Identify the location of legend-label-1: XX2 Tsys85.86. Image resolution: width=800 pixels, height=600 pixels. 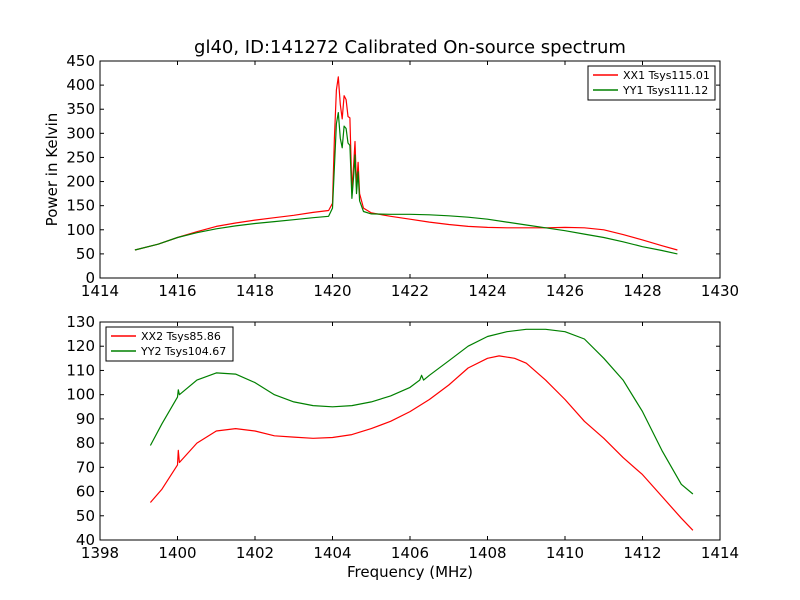
(181, 336).